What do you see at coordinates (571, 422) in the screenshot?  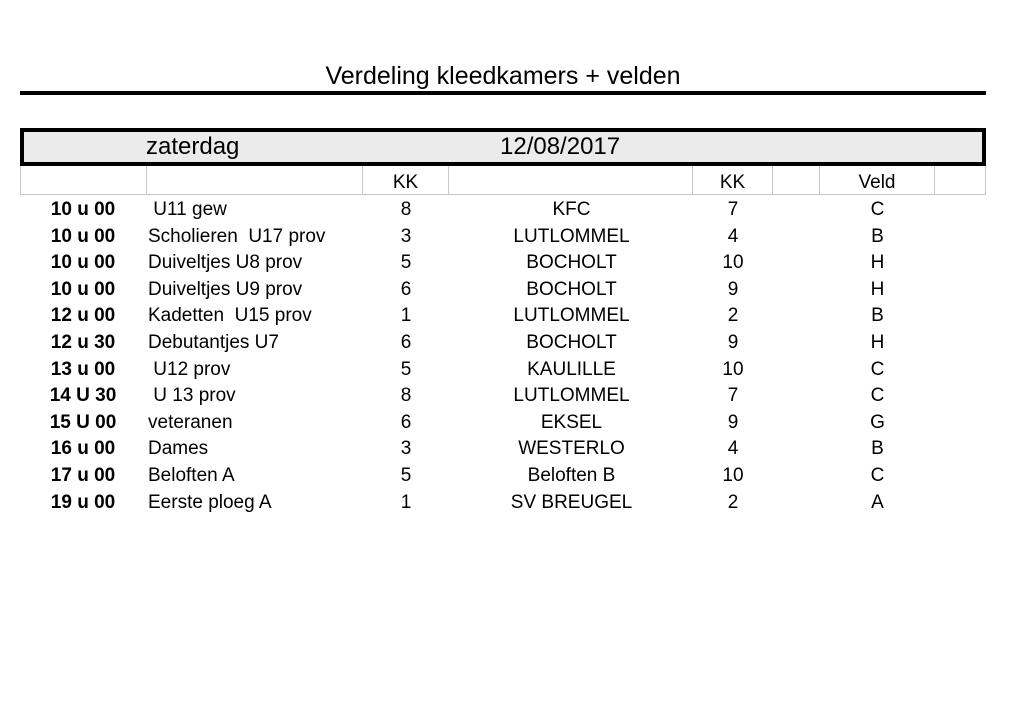 I see `opponent-cell: EKSEL` at bounding box center [571, 422].